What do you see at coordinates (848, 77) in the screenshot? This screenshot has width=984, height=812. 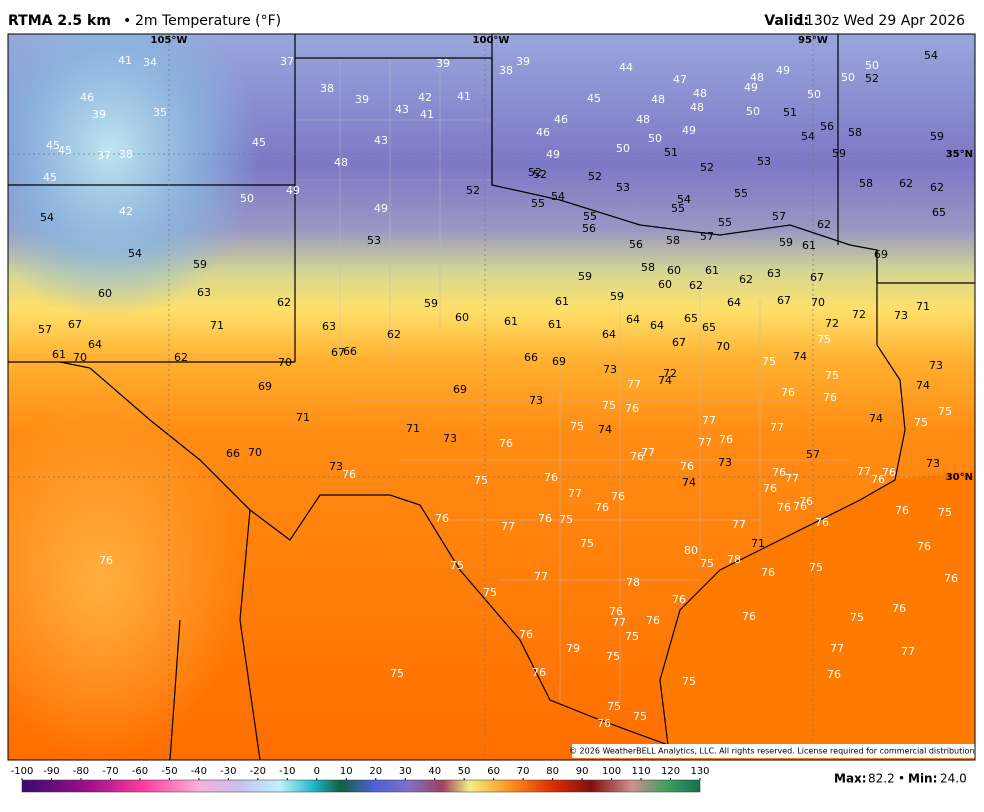 I see `station-temp: 50` at bounding box center [848, 77].